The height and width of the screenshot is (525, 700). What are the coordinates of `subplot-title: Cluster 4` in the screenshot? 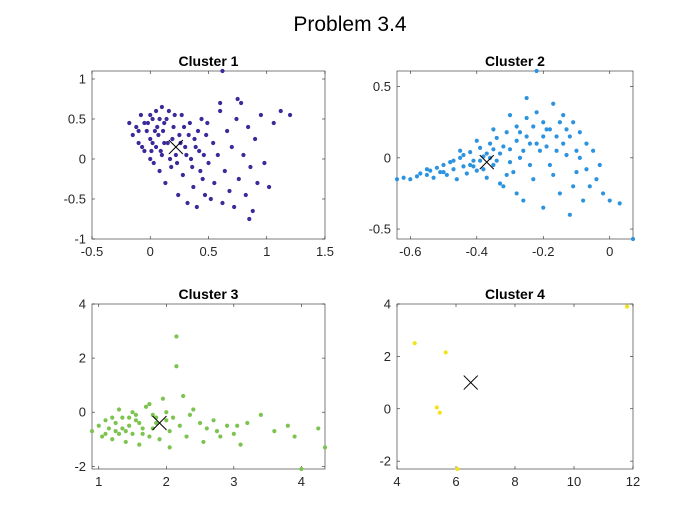 It's located at (515, 294).